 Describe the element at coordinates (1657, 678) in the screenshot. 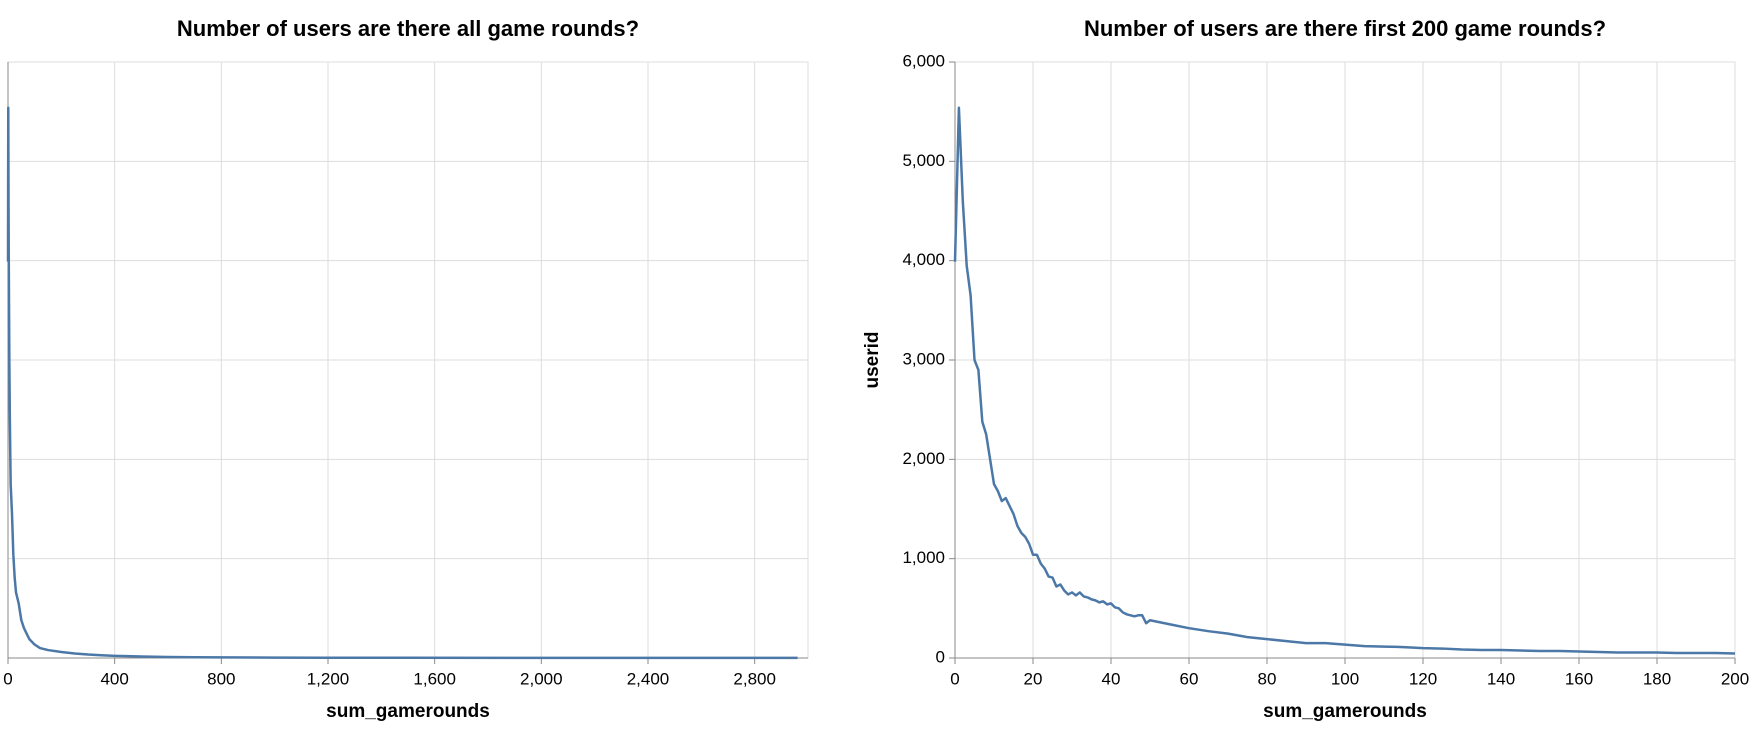

I see `x-tick-label: 180` at that location.